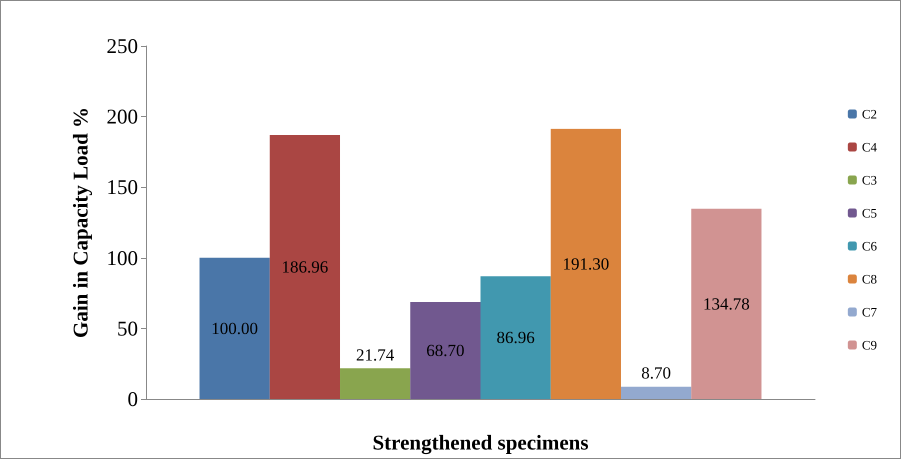 The width and height of the screenshot is (901, 459). I want to click on y-tick-label: 50, so click(127, 328).